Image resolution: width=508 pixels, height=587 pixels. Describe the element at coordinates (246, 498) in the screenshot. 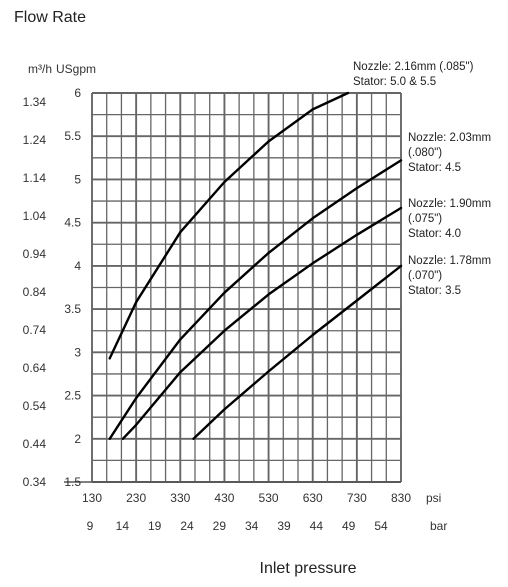

I see `x-ticks-psi: 130 230 330 430 530 630 730 830` at that location.